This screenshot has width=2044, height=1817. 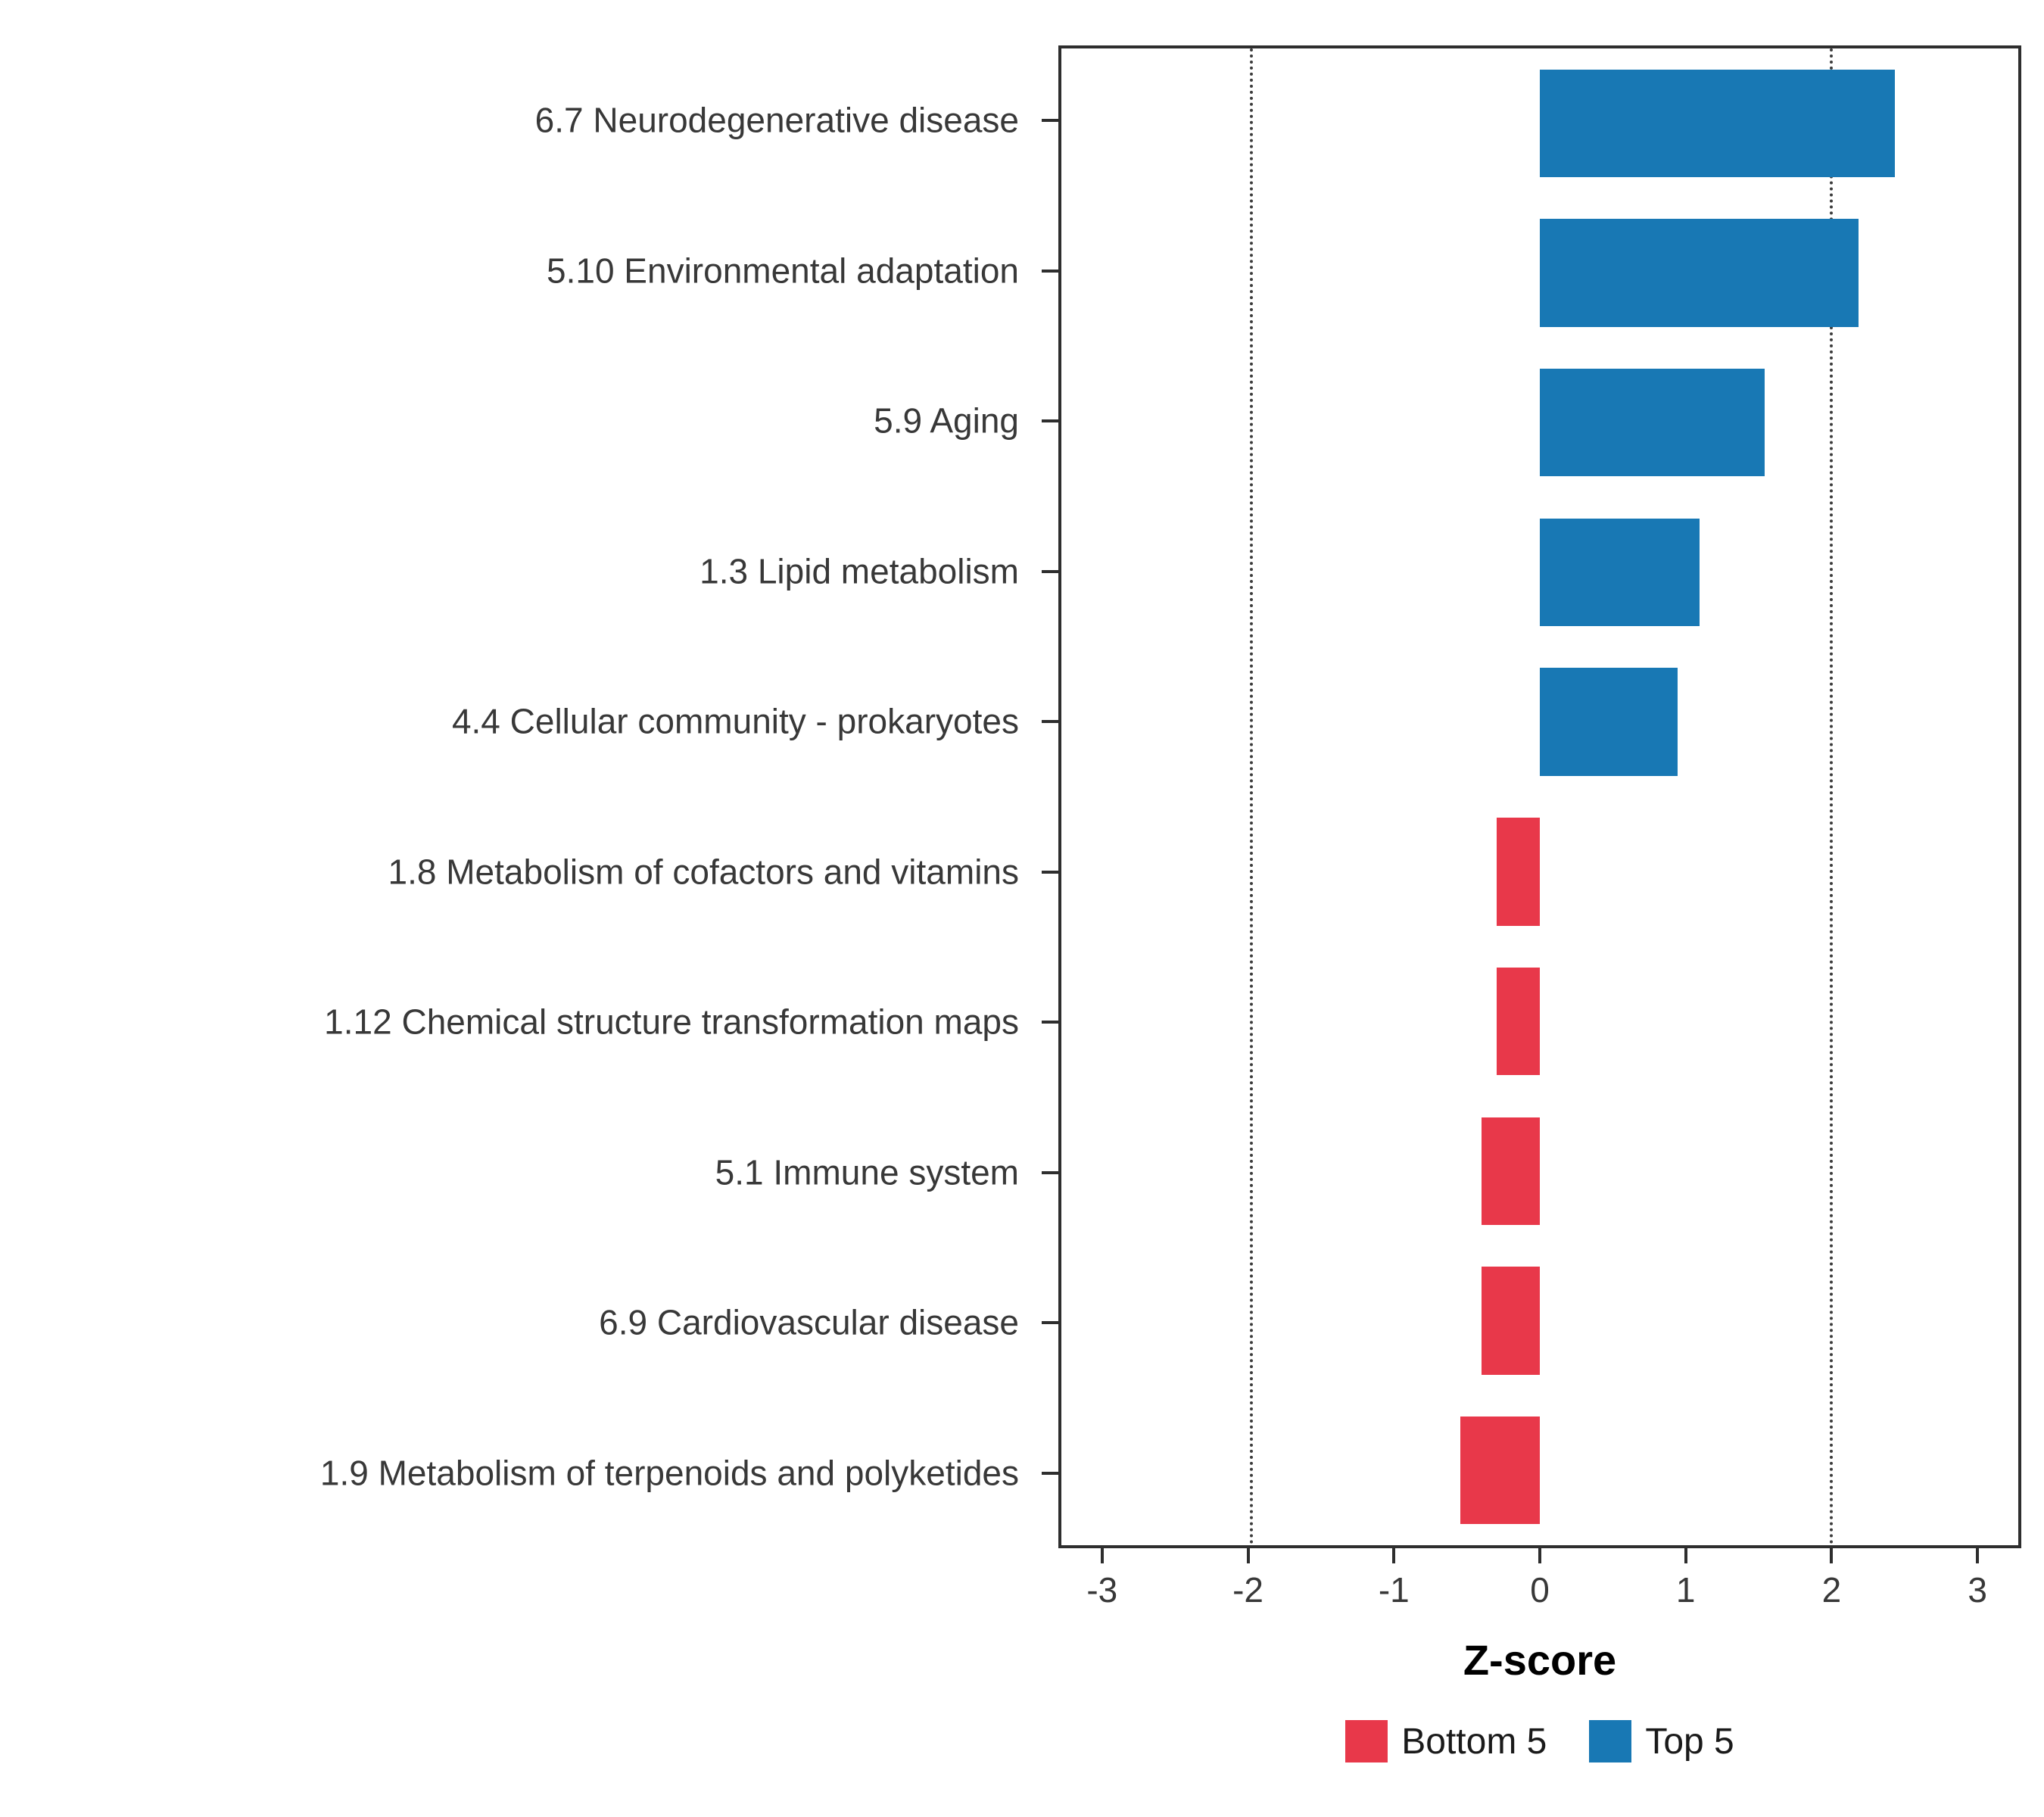 I want to click on y-axis-label: 5.10 Environmental adaptation, so click(x=783, y=271).